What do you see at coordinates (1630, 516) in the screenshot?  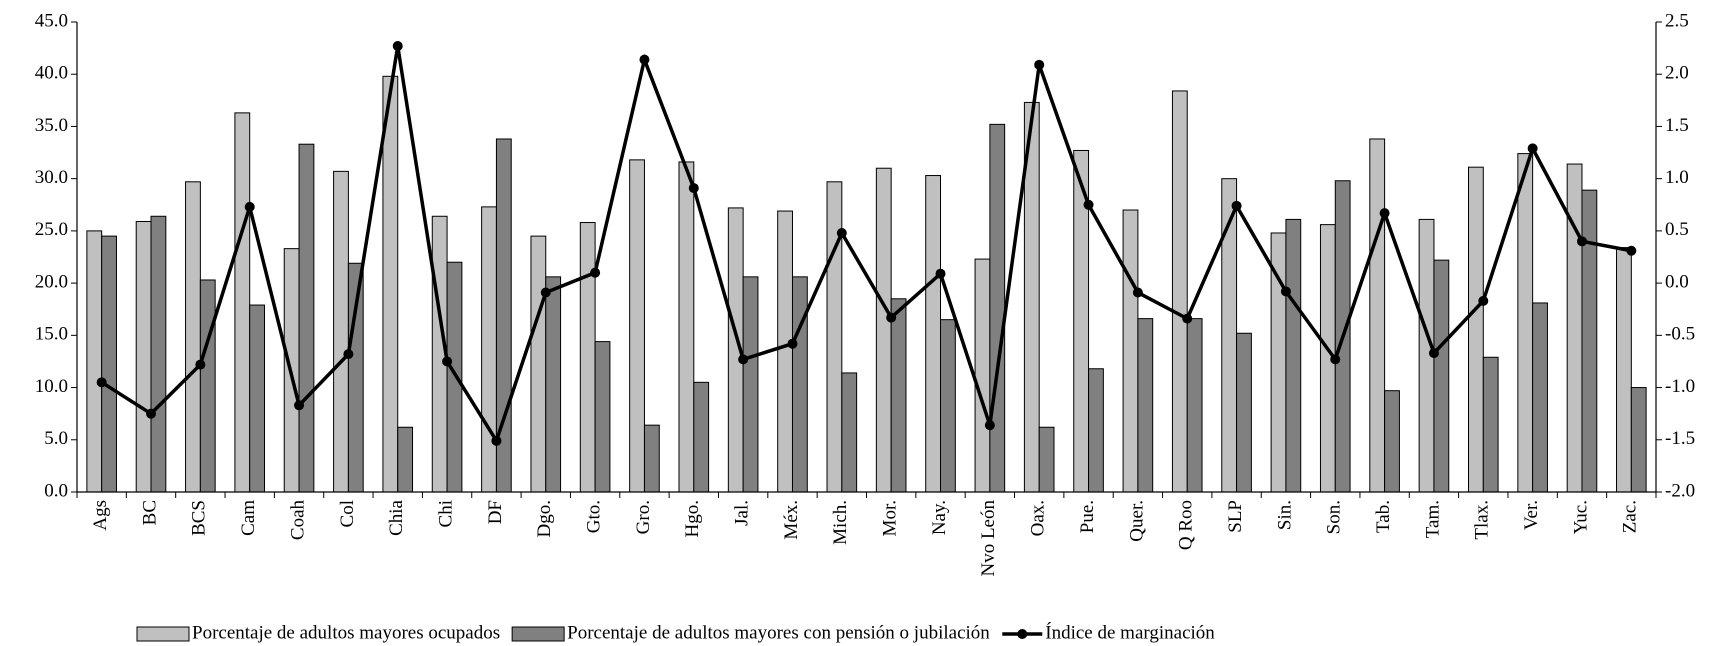 I see `x-tick-label: Zac.` at bounding box center [1630, 516].